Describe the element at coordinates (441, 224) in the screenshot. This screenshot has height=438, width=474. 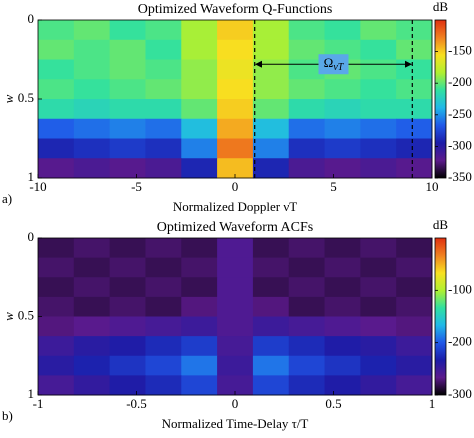
I see `colorbar-label: dB` at that location.